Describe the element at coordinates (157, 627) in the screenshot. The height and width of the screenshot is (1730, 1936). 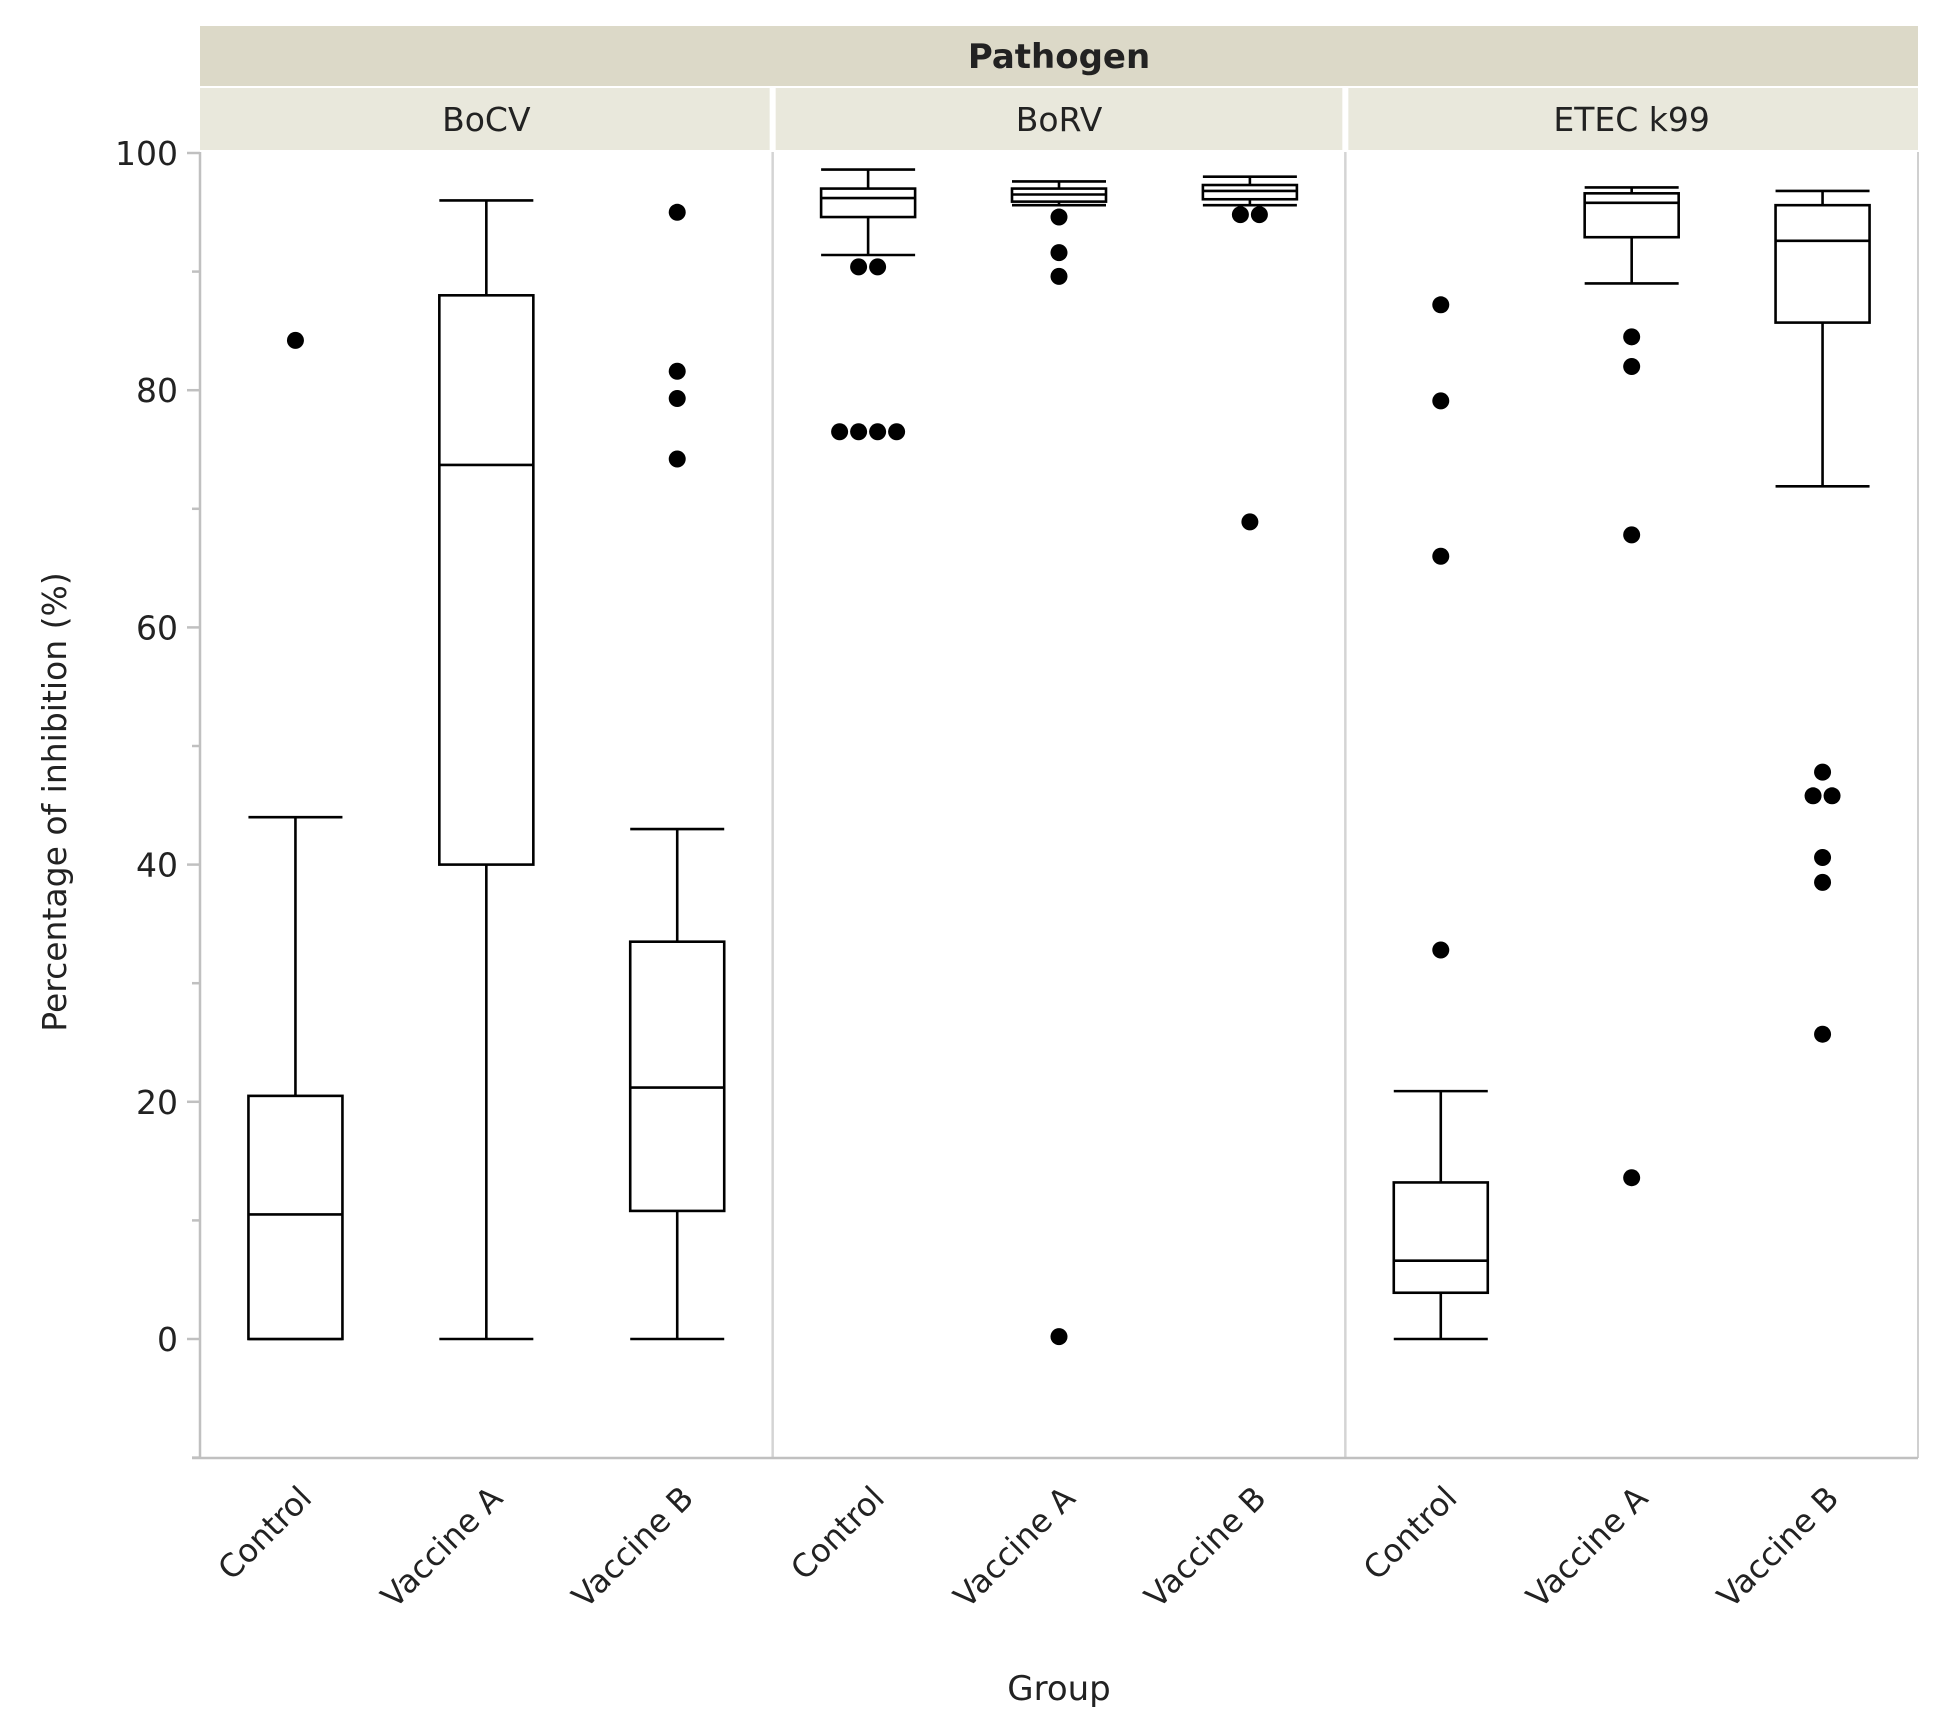
I see `y-tick-label-60: 60` at that location.